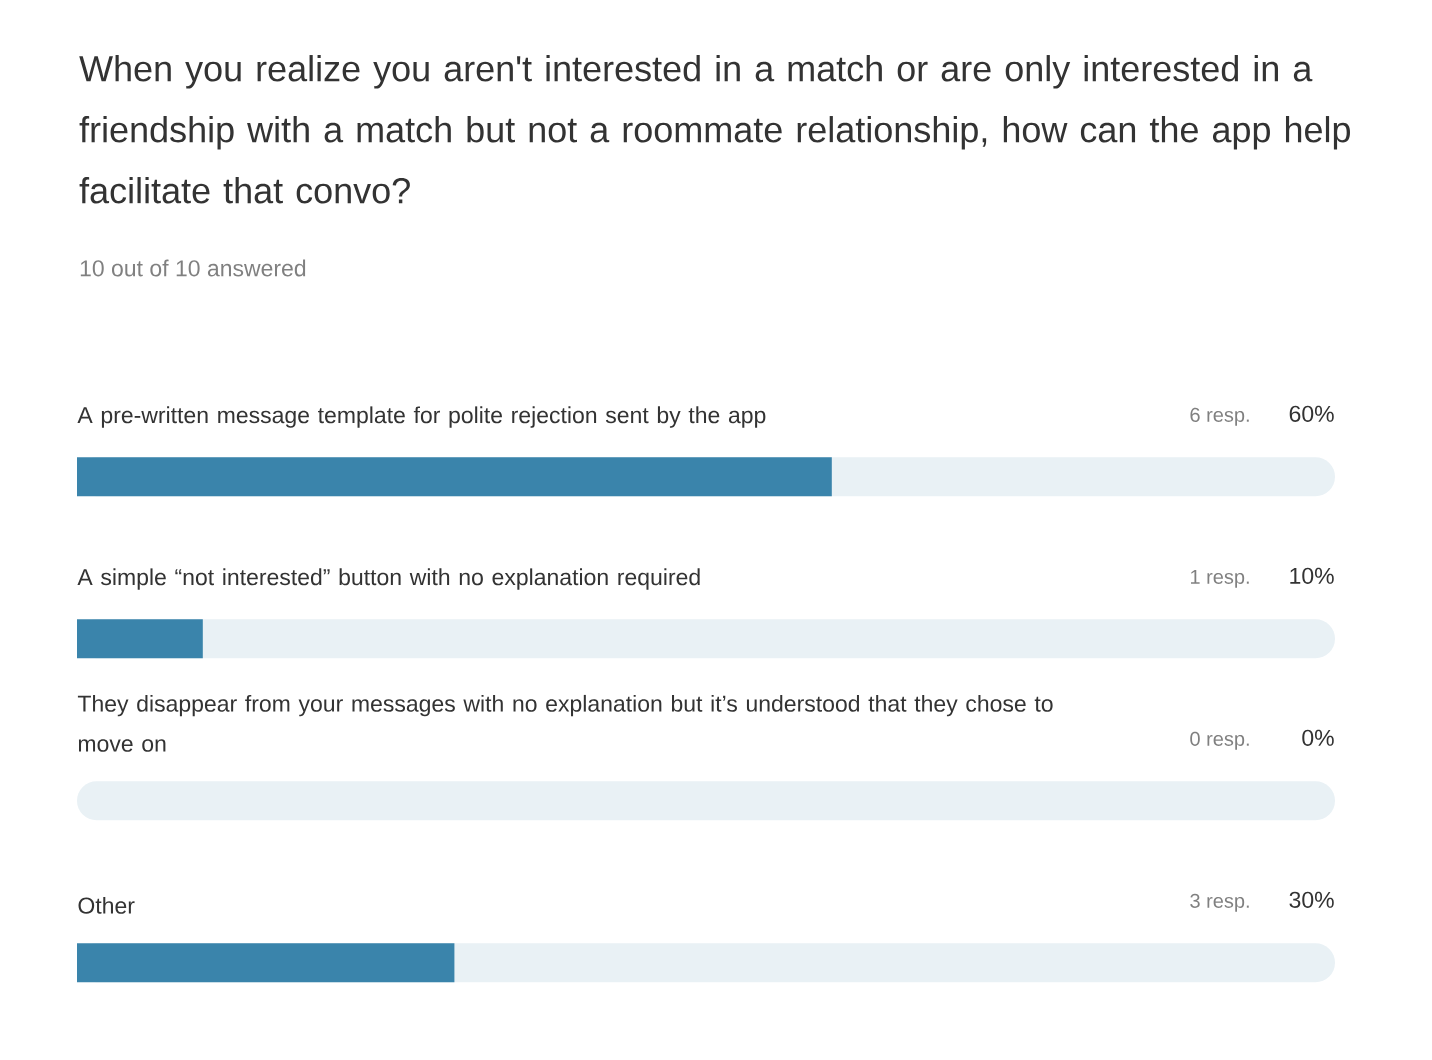 Image resolution: width=1432 pixels, height=1060 pixels. I want to click on text: 0 resp., so click(1219, 740).